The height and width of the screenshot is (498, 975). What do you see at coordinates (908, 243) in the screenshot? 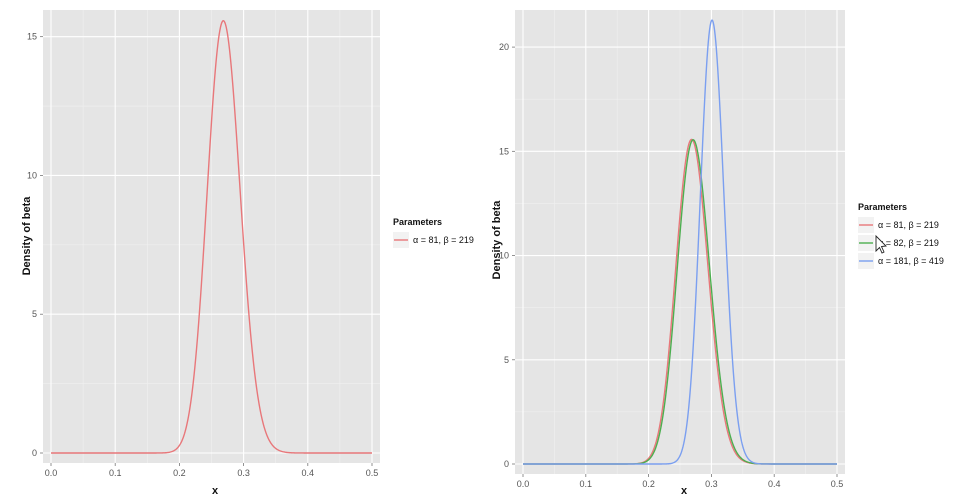
I see `legend-label: α = 82, β = 219` at bounding box center [908, 243].